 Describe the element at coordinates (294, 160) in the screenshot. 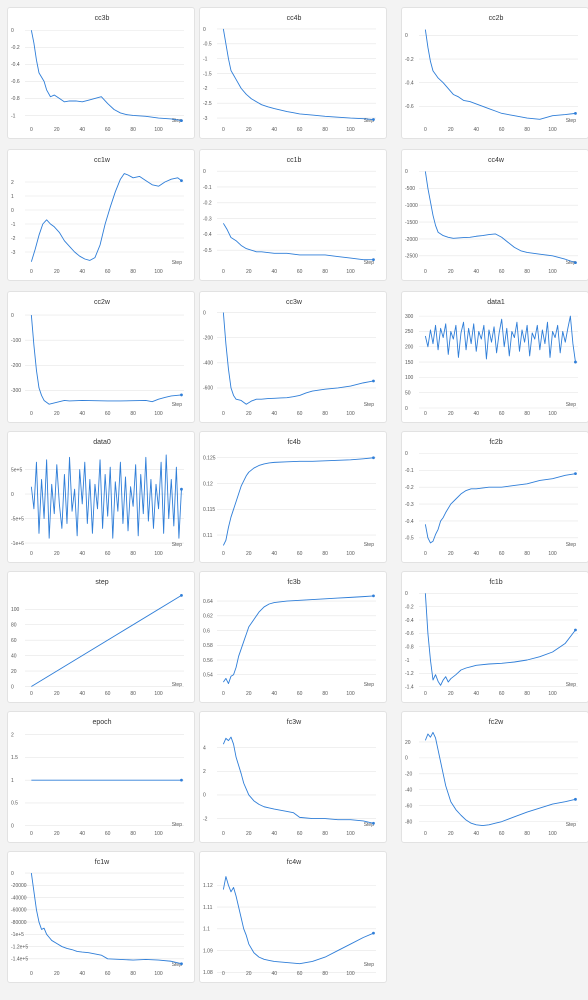

I see `chart-title: cc1b` at that location.